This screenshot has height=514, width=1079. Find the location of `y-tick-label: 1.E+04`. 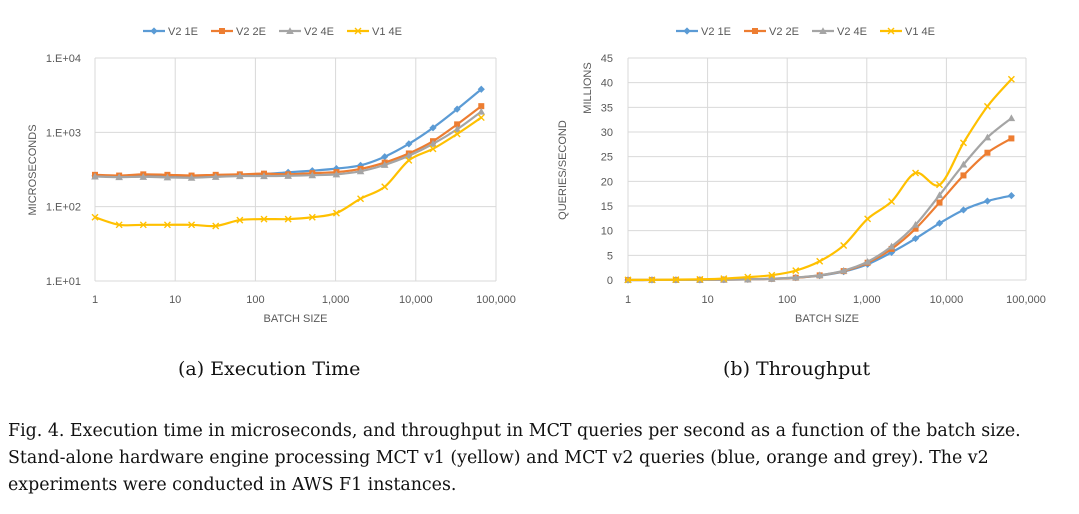

y-tick-label: 1.E+04 is located at coordinates (63, 59).